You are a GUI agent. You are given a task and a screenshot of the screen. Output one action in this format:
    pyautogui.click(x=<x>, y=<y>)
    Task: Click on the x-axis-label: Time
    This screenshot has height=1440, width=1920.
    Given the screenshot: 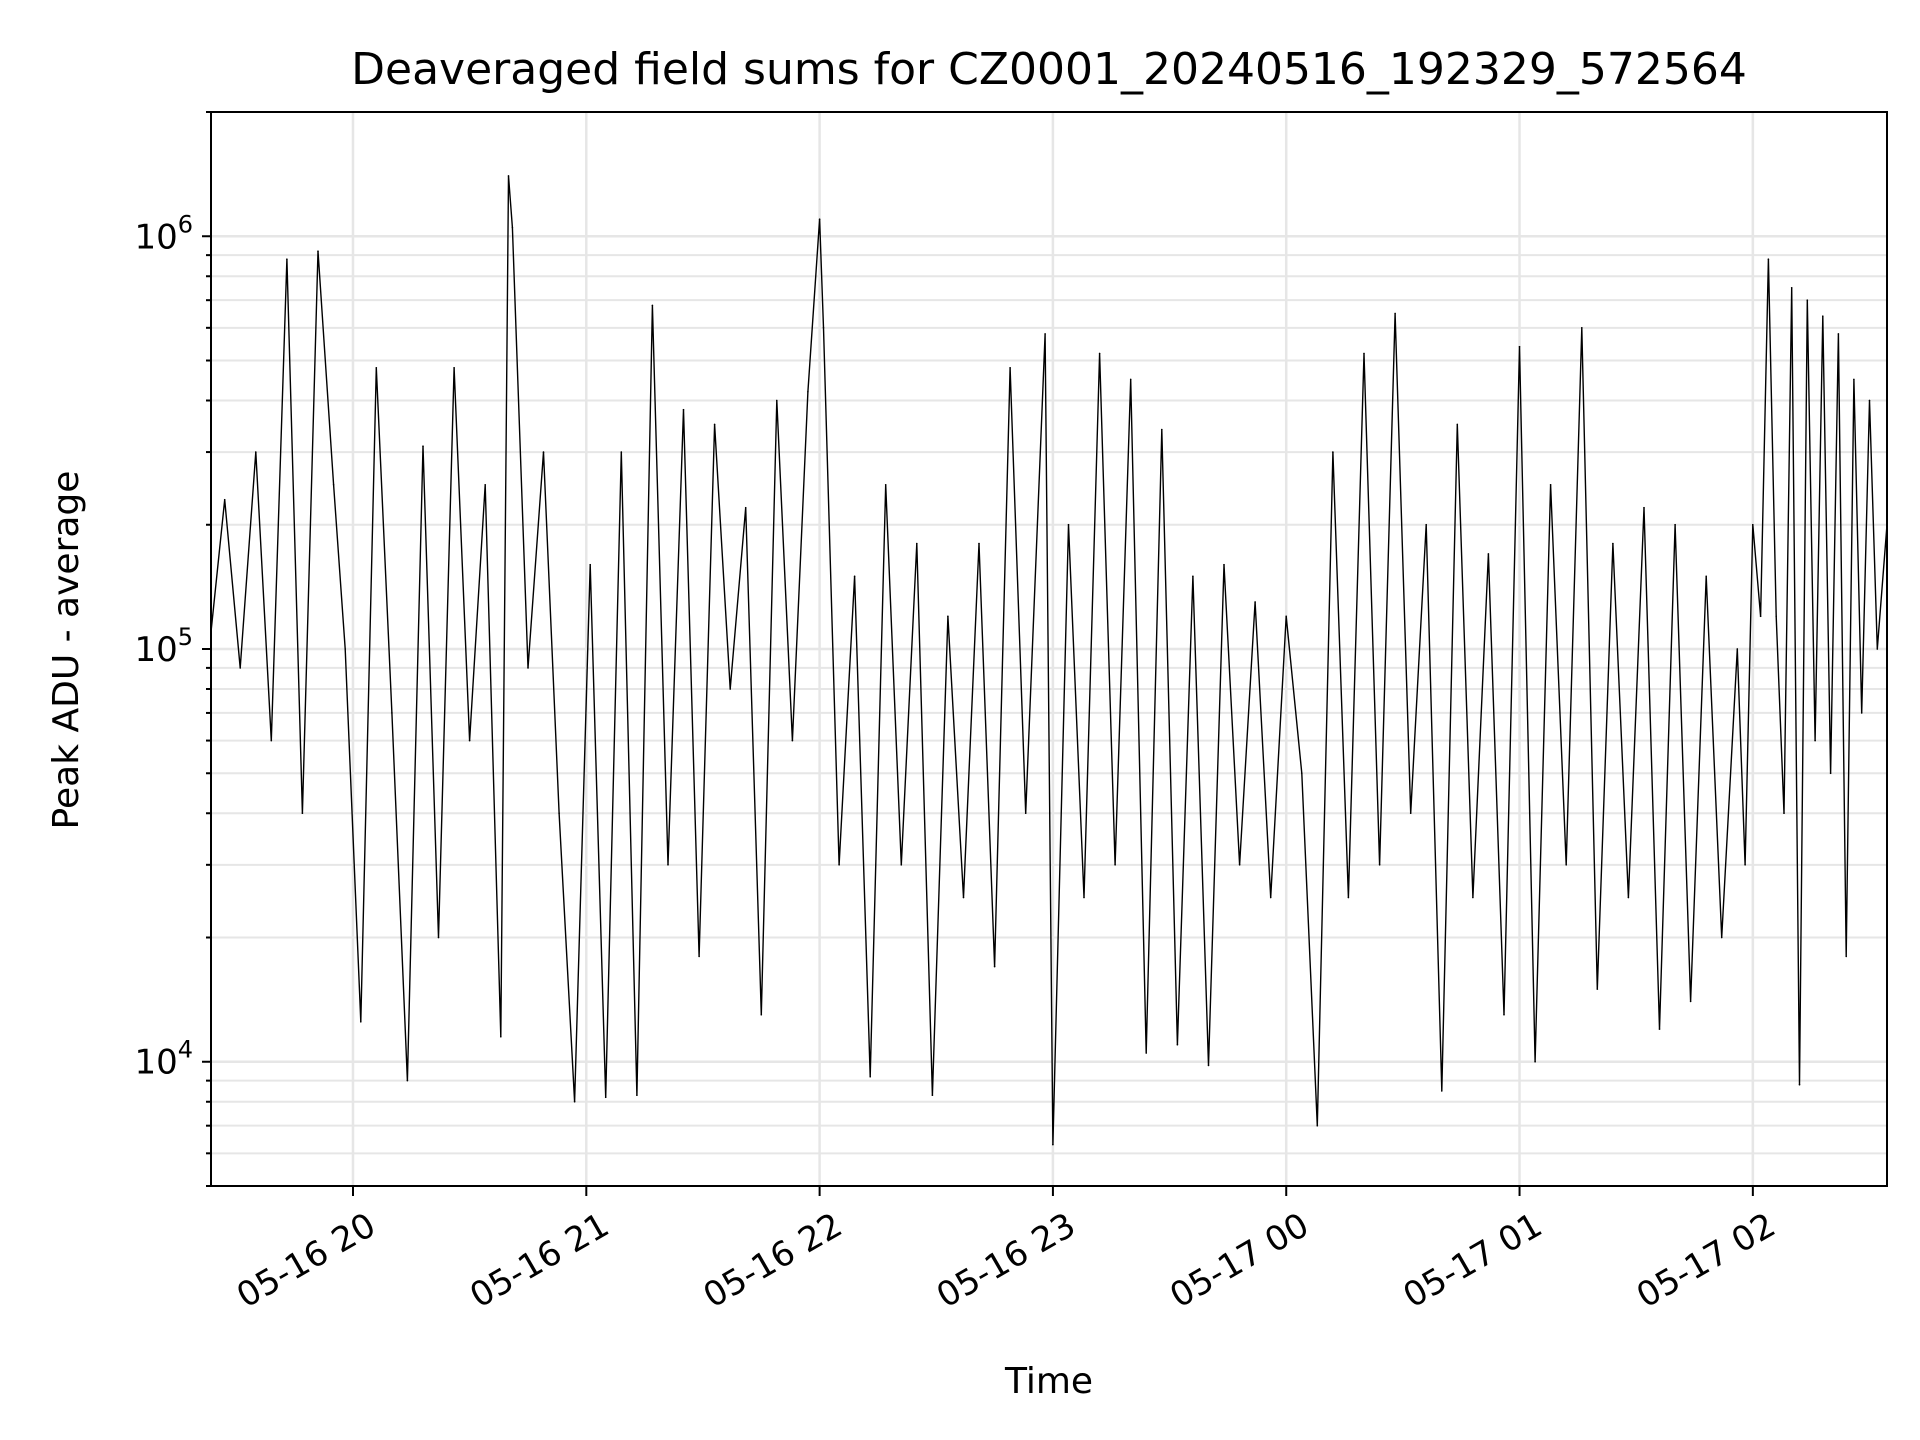 What is the action you would take?
    pyautogui.click(x=1048, y=1381)
    